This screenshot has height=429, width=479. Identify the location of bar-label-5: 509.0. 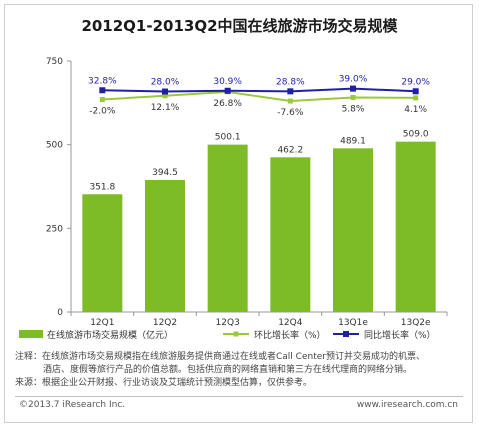
(416, 135).